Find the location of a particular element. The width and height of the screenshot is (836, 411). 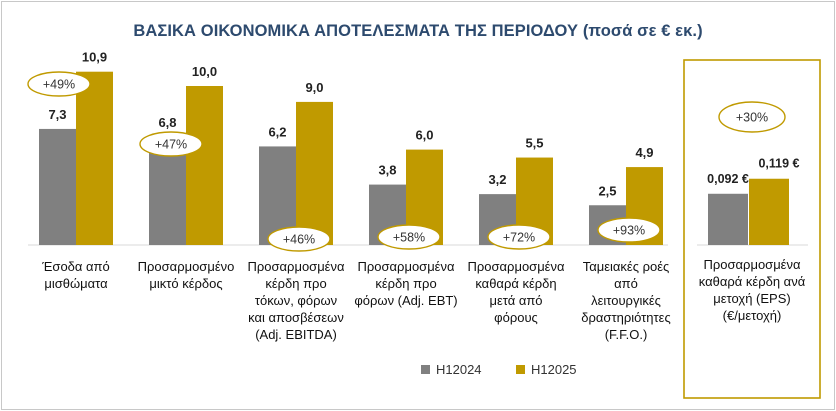

legend-item-h12024: H12024 is located at coordinates (451, 369).